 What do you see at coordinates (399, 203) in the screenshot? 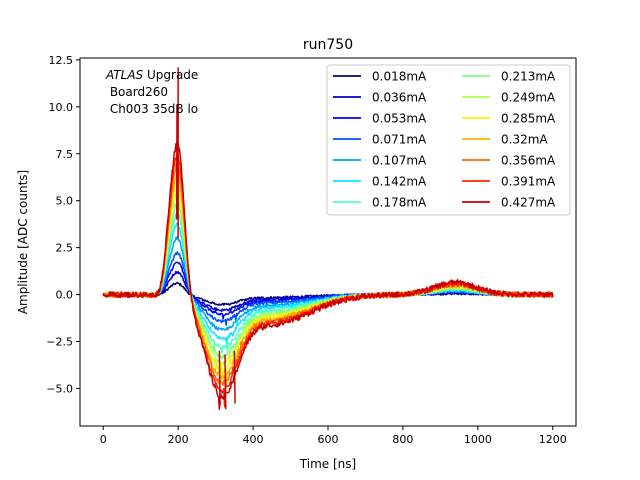
I see `legend-label: 0.178mA` at bounding box center [399, 203].